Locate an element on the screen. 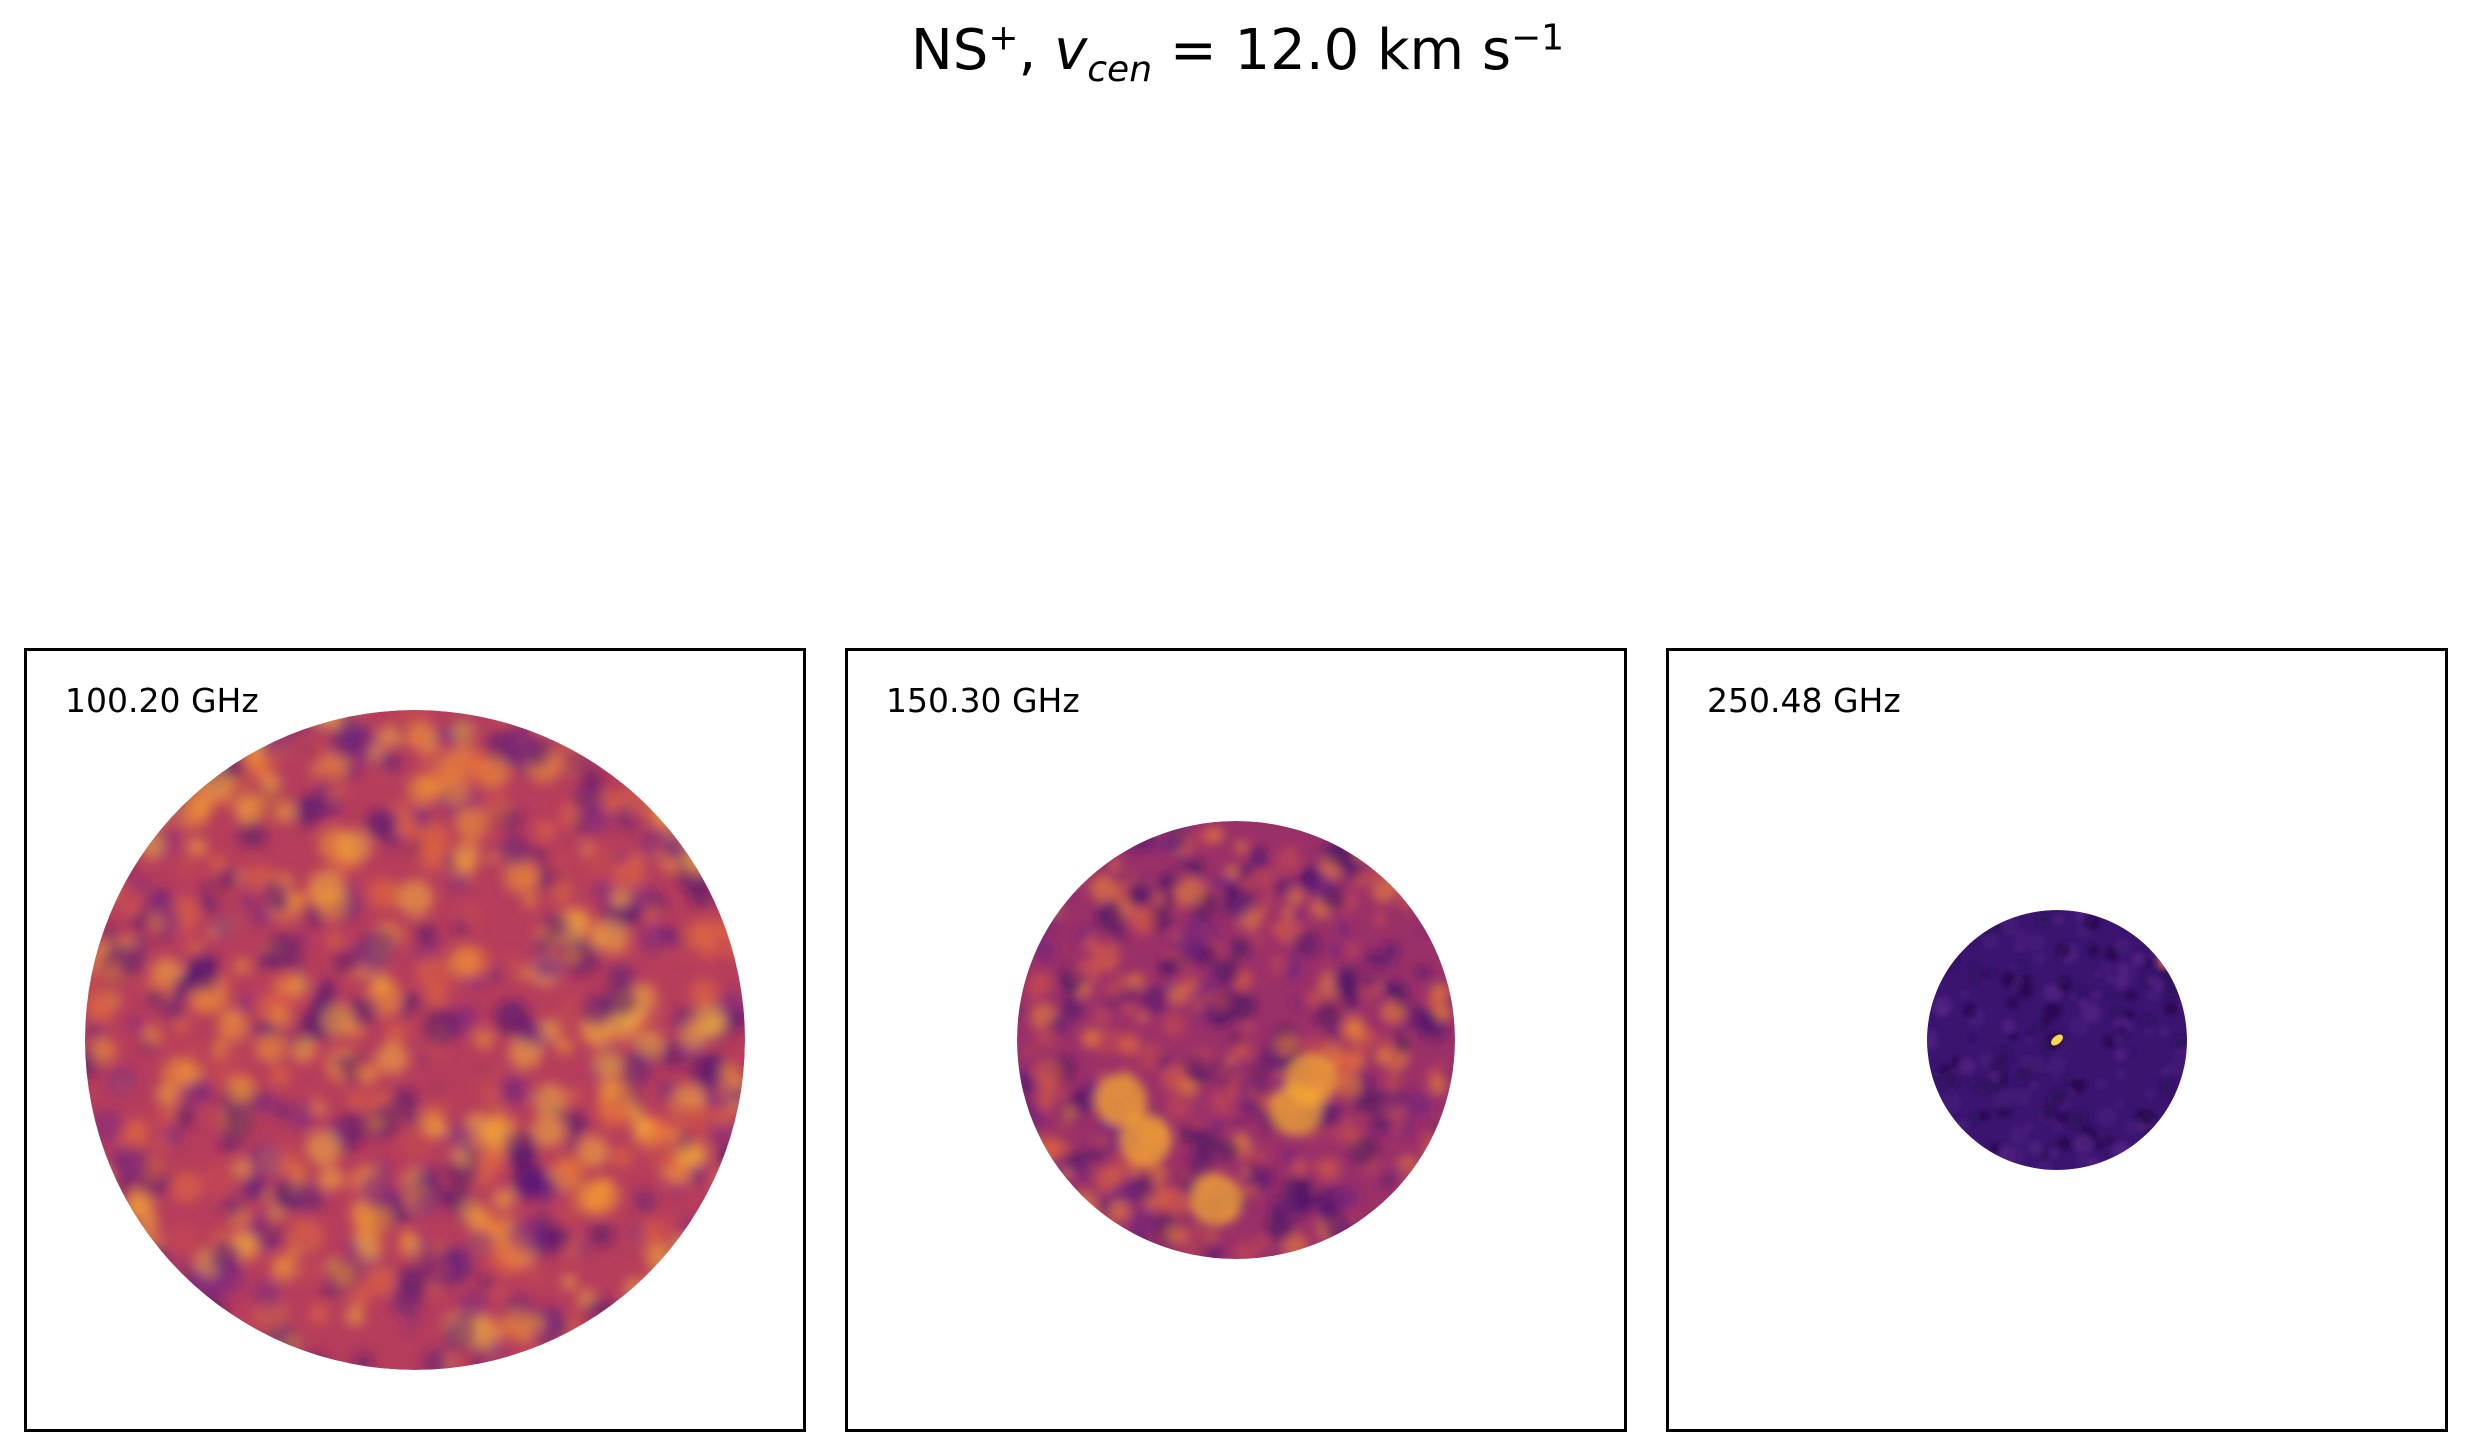  map-2-image is located at coordinates (1236, 1040).